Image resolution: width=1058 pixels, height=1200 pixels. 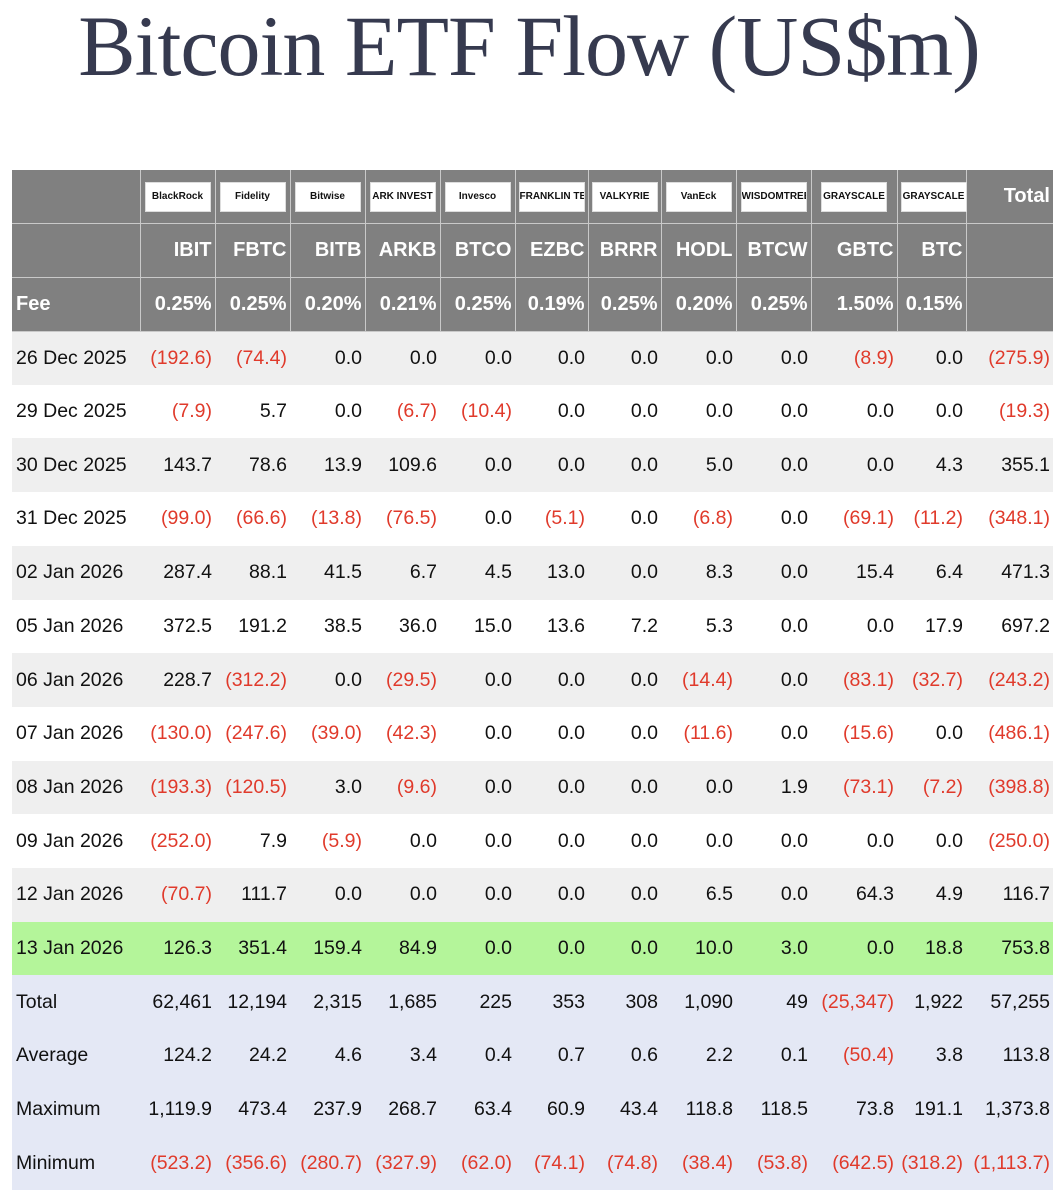 What do you see at coordinates (76, 572) in the screenshot?
I see `row-label: 02 Jan 2026` at bounding box center [76, 572].